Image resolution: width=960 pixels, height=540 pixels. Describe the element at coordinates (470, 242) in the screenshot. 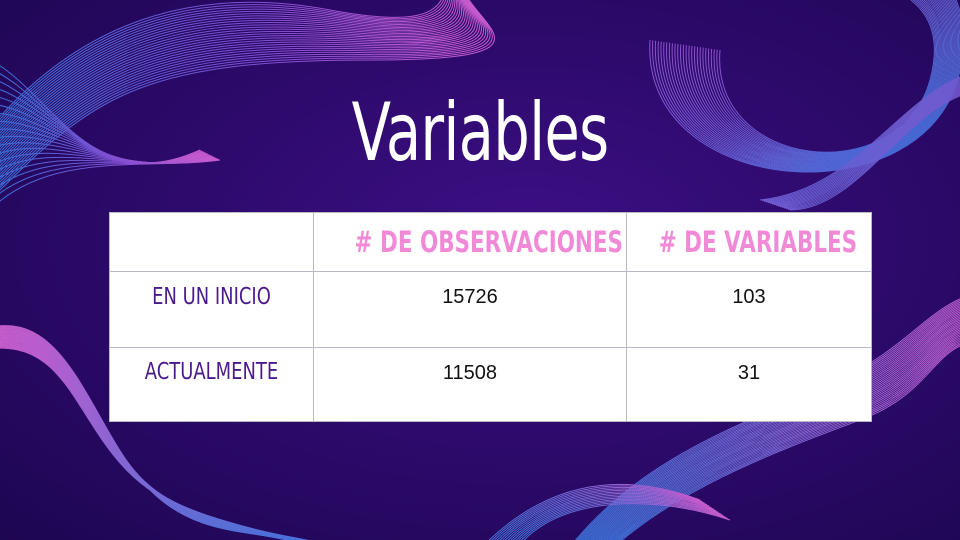

I see `header-observaciones: # DE OBSERVACIONES` at that location.